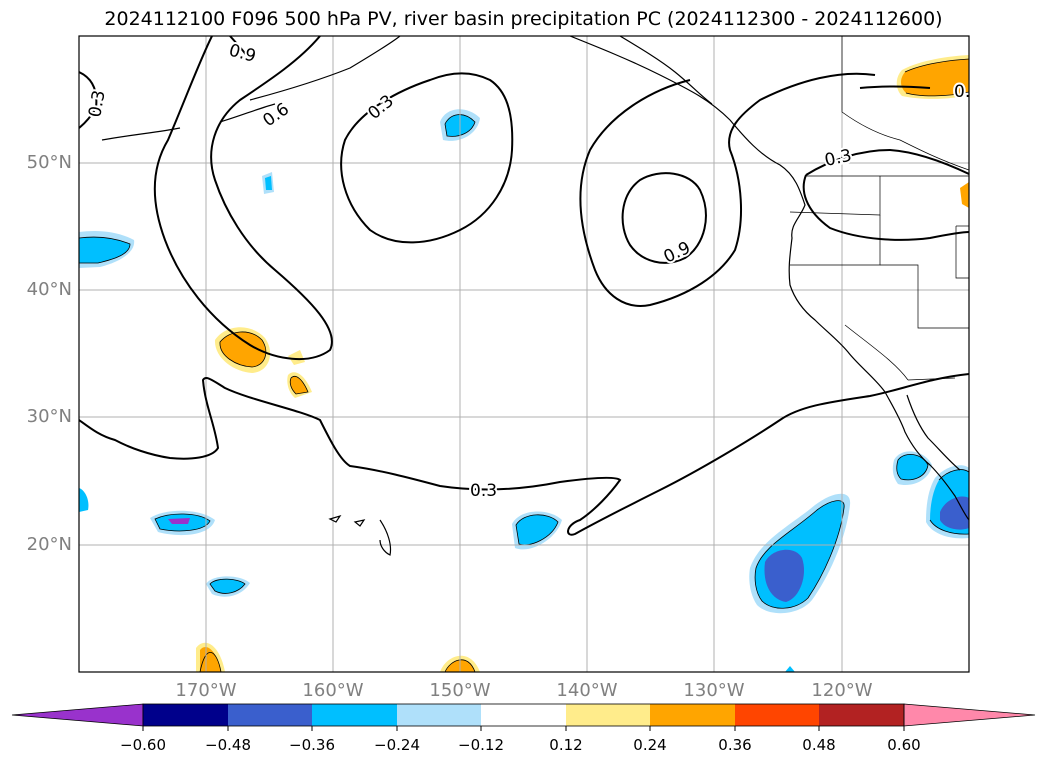  I want to click on colorbar-tick-label: −0.60, so click(143, 745).